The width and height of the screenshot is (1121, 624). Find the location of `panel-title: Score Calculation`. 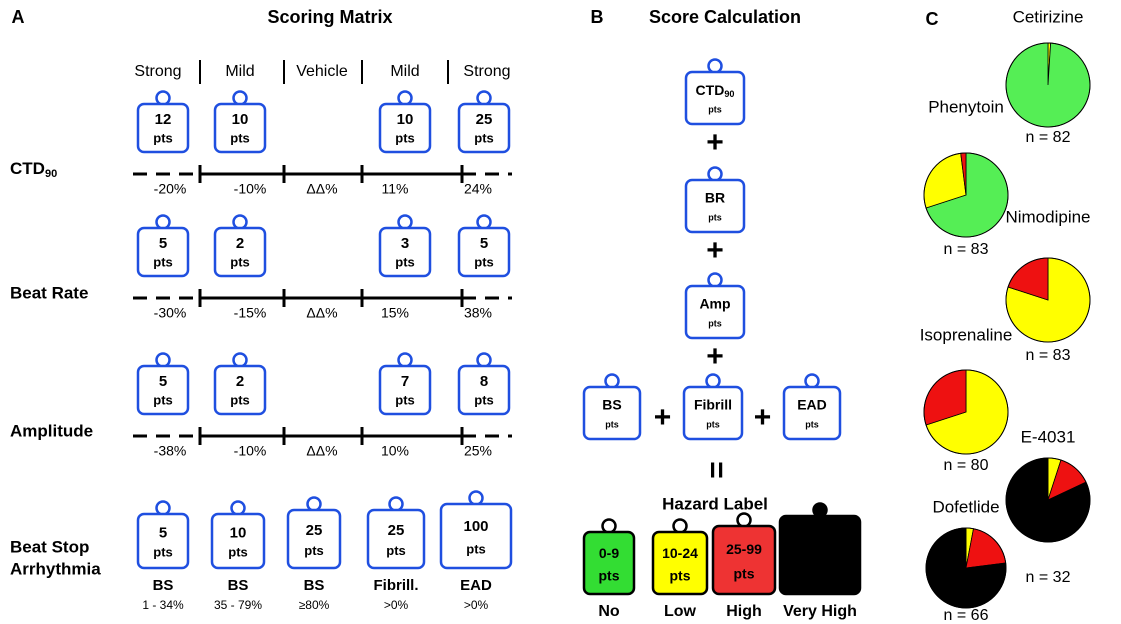

panel-title: Score Calculation is located at coordinates (725, 17).